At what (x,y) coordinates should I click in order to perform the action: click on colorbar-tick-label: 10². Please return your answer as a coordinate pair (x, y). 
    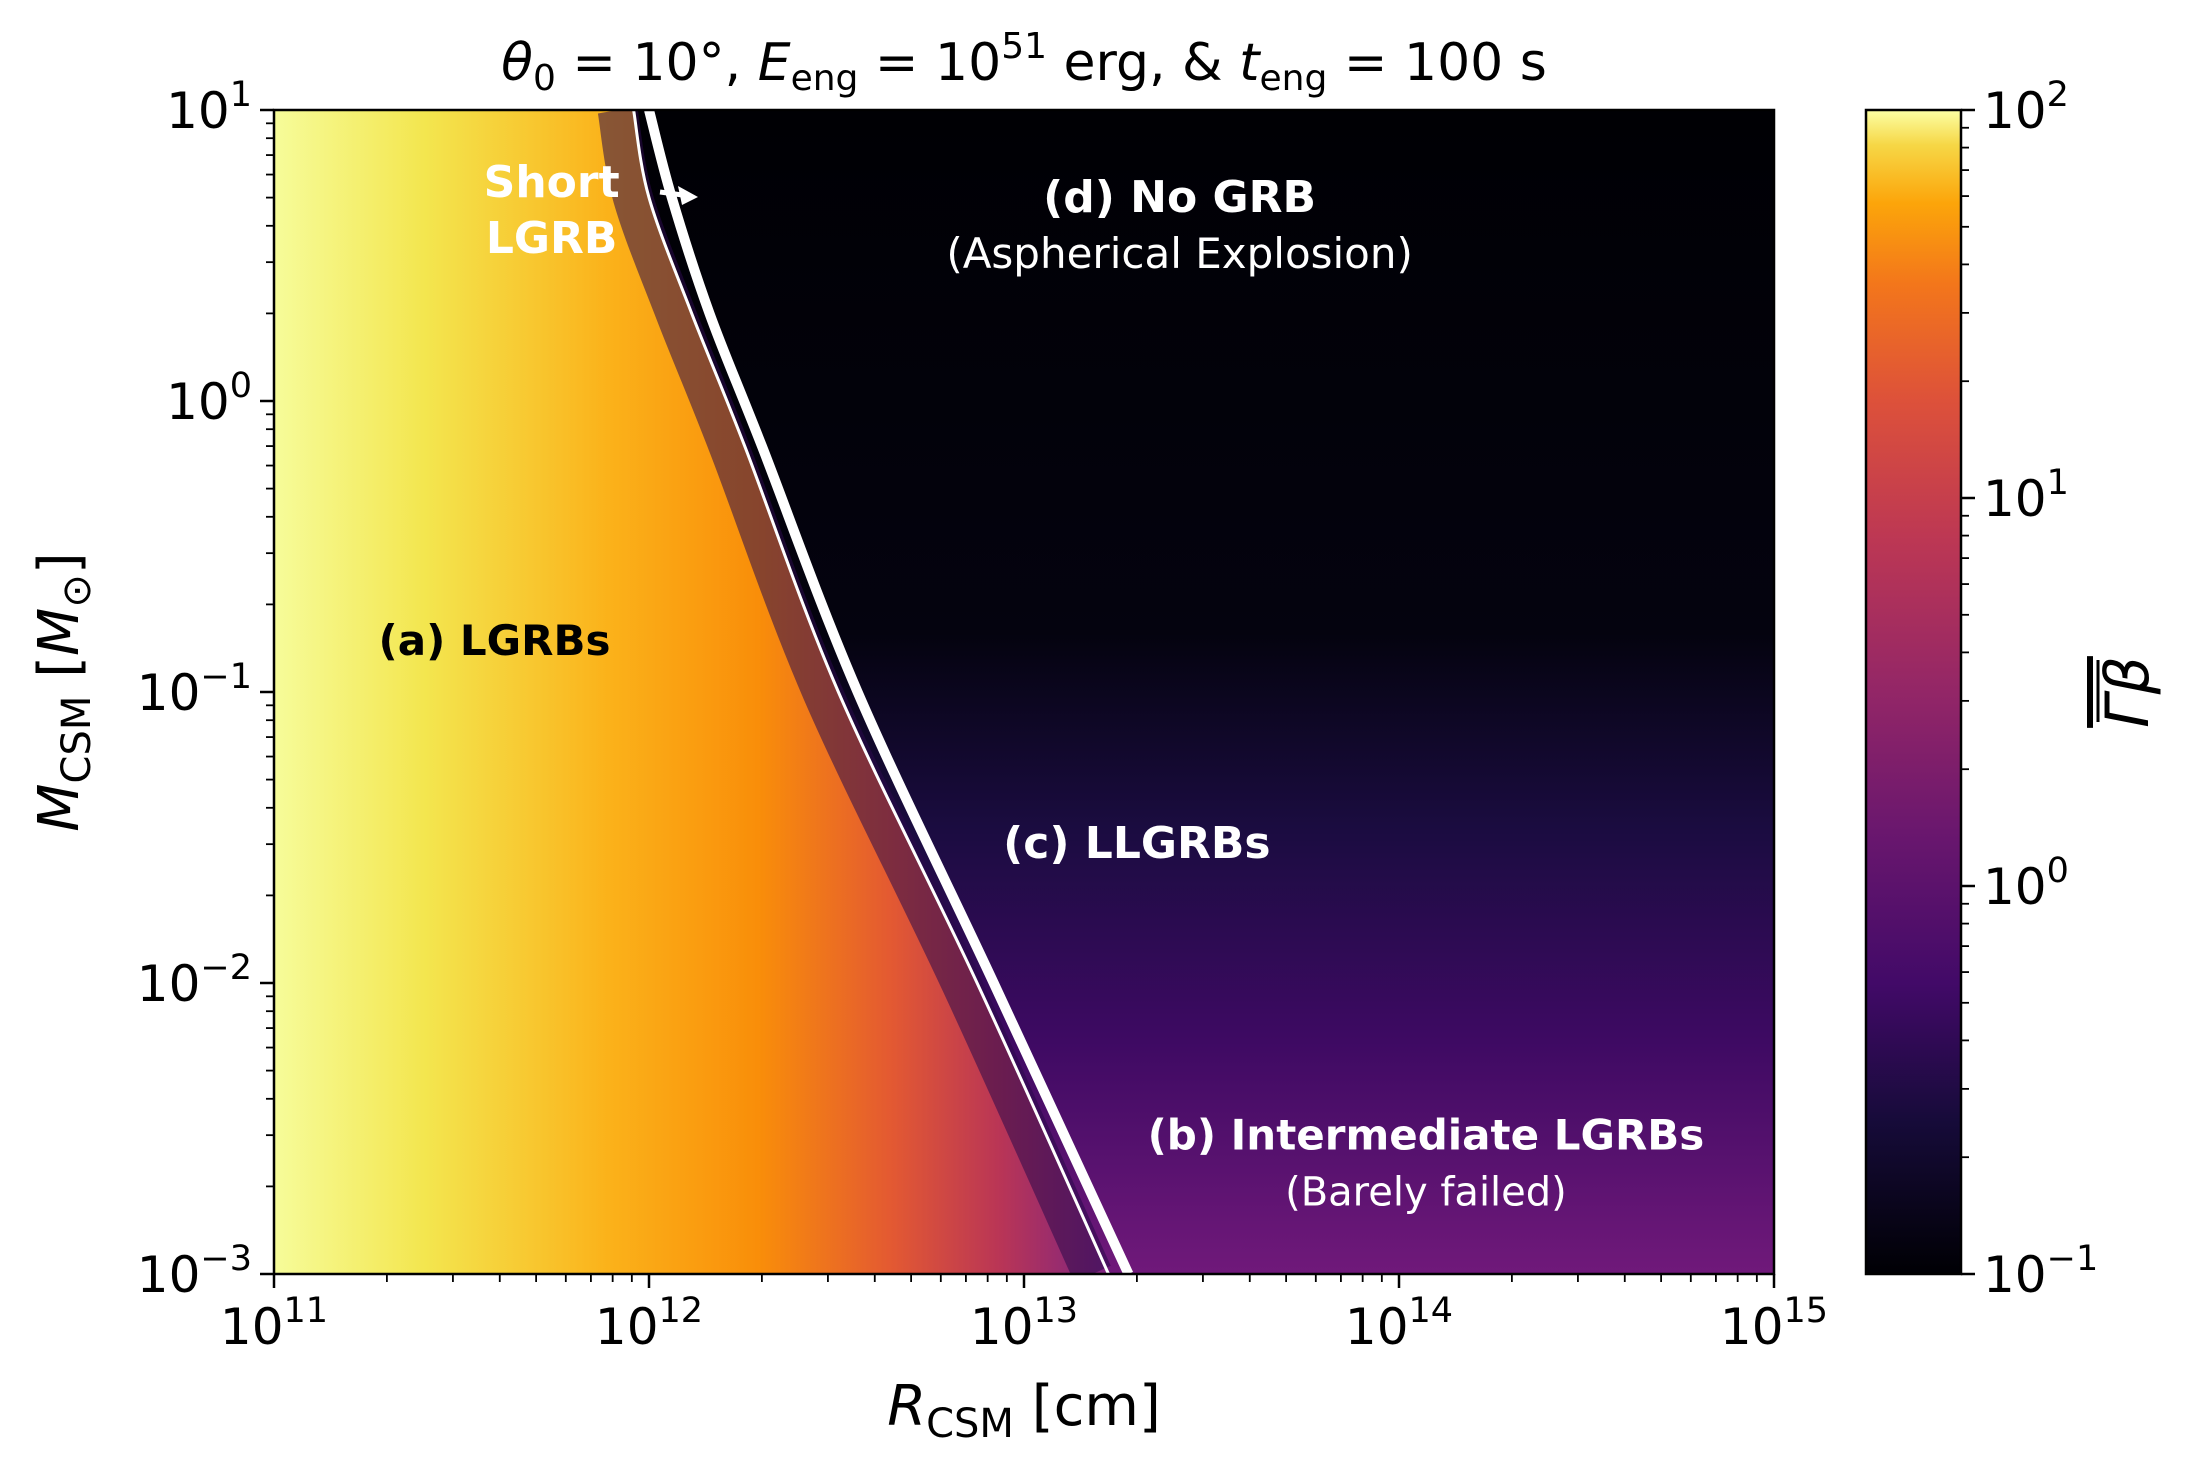
    Looking at the image, I should click on (2026, 107).